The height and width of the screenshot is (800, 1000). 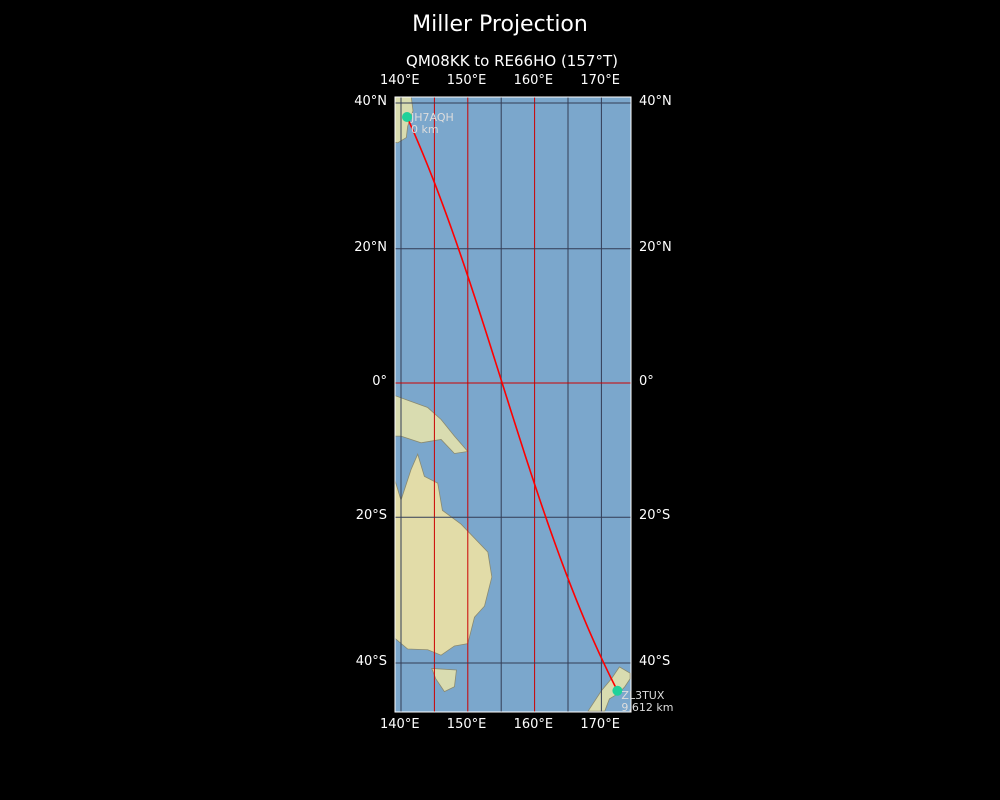 I want to click on lat-tick-right: 40°S, so click(x=655, y=661).